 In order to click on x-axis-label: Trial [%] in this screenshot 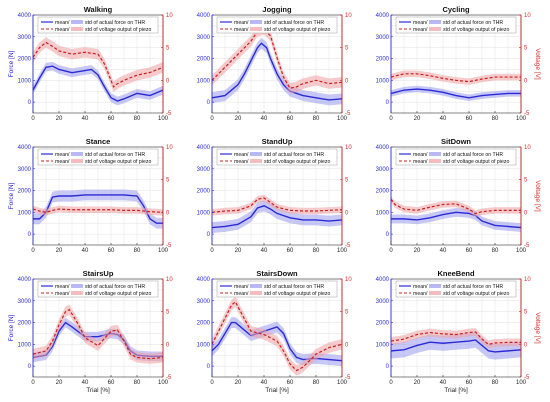, I will do `click(456, 390)`.